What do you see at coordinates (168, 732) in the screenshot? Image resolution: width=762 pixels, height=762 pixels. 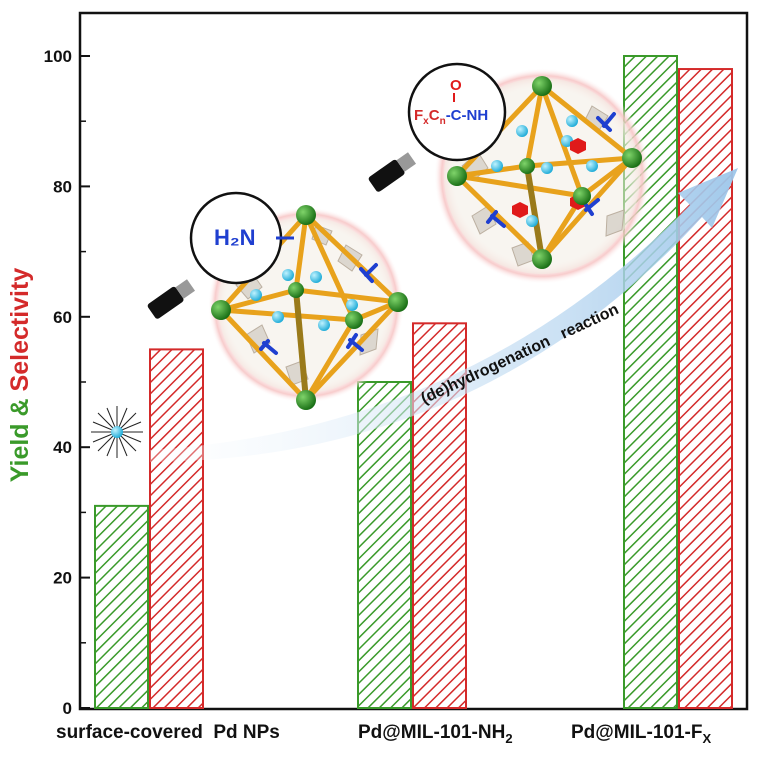 I see `category-label-surface-covered: surface-covered Pd NPs` at bounding box center [168, 732].